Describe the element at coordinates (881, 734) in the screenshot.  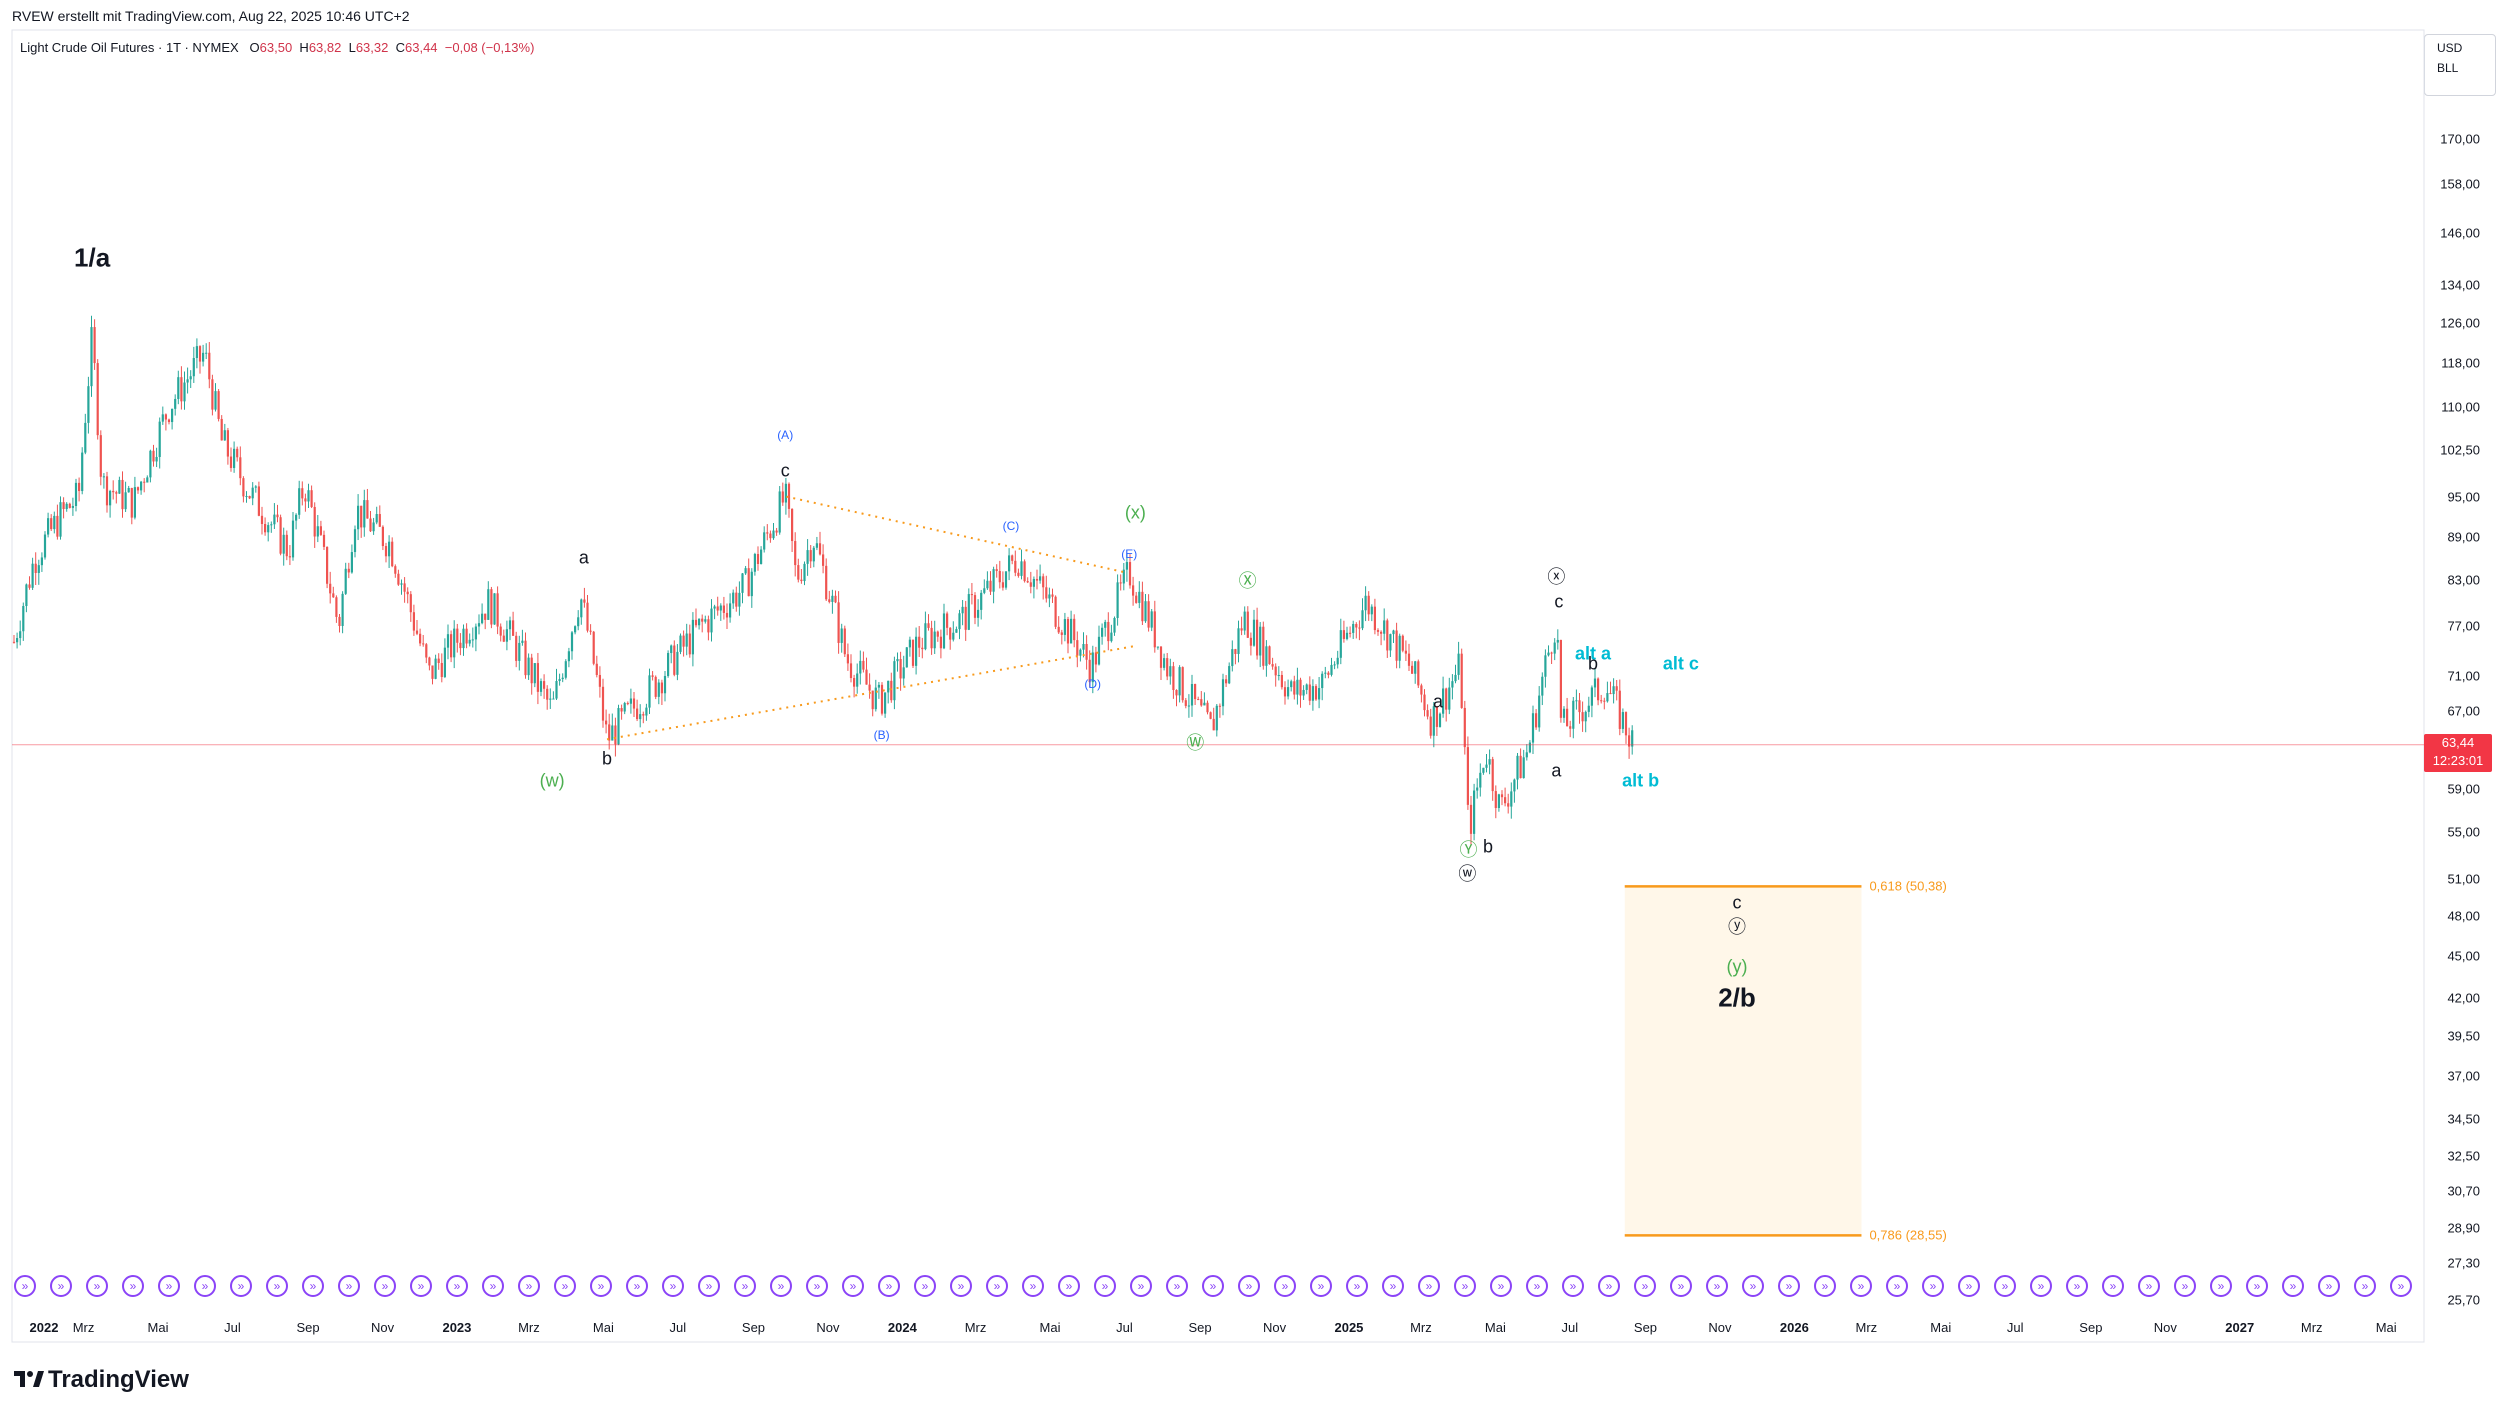
I see `wave-label: (B)` at that location.